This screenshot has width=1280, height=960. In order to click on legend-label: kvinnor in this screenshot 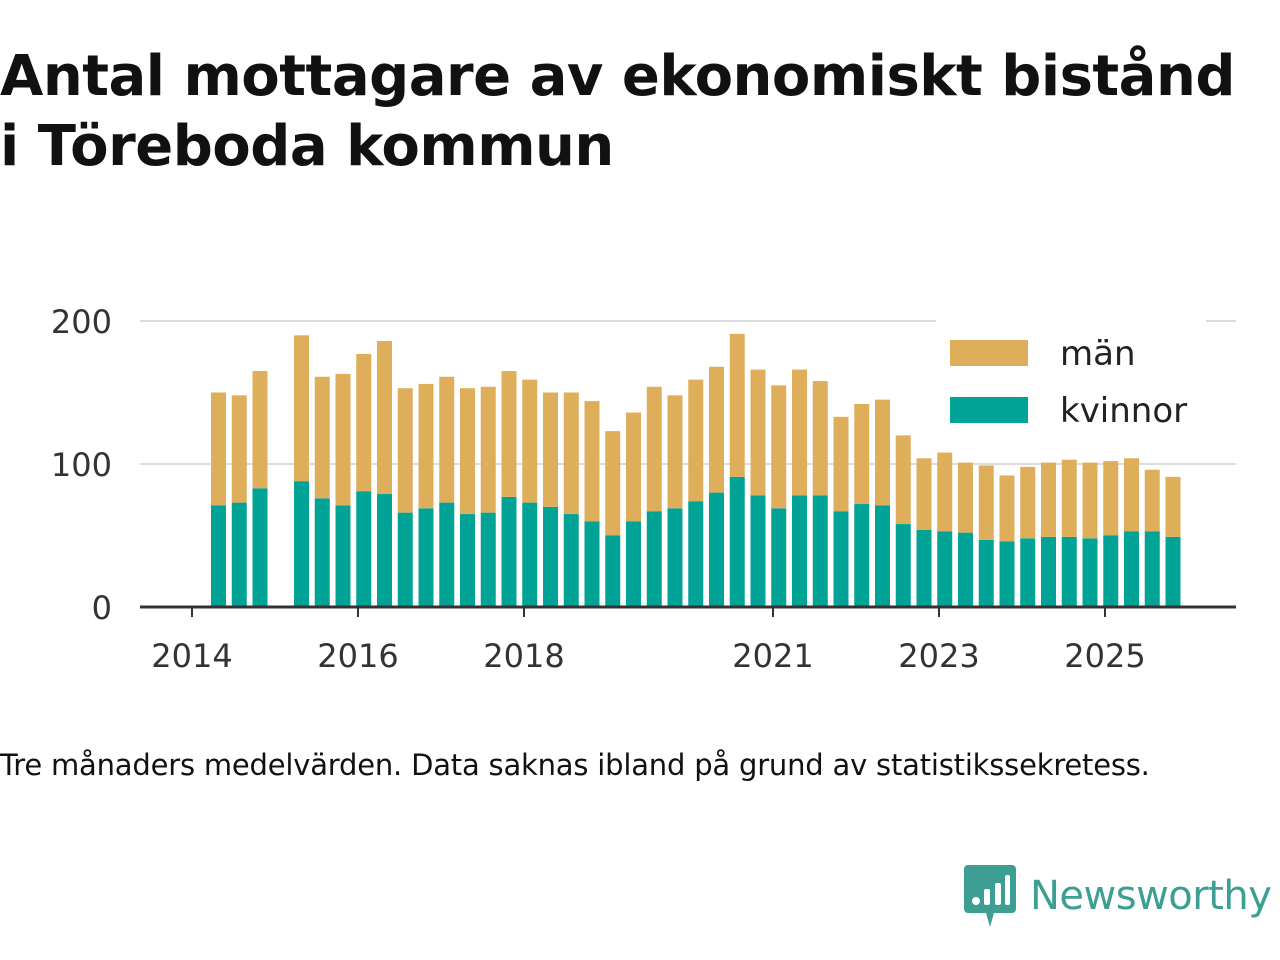, I will do `click(1123, 411)`.